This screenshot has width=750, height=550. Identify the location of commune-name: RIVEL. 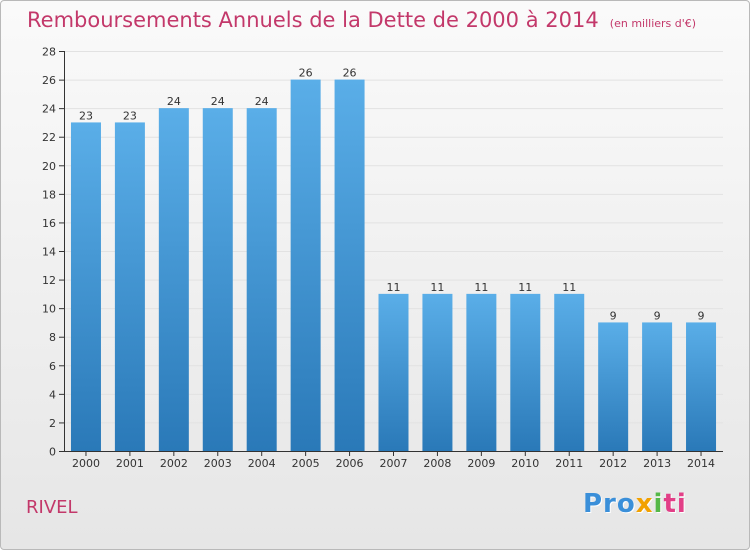
(52, 507).